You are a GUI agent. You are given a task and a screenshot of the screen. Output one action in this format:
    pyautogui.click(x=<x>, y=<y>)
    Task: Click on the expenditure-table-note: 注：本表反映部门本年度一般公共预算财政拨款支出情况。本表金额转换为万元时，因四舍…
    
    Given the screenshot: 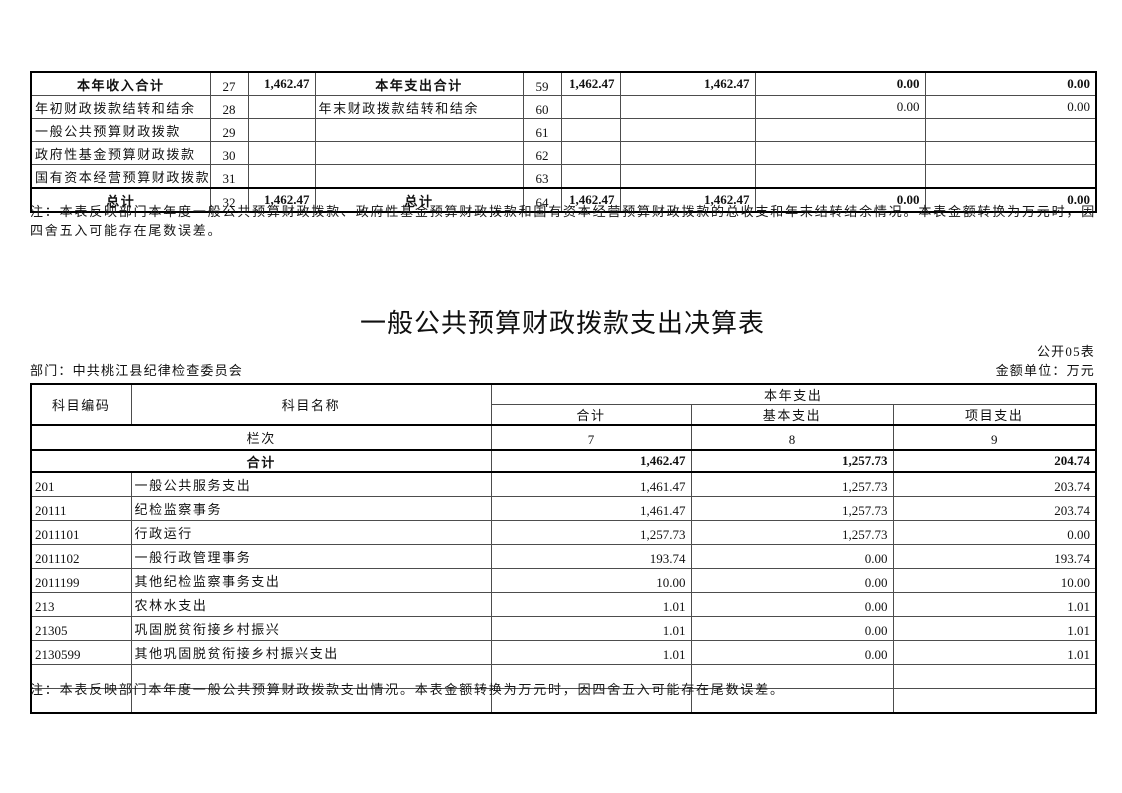 What is the action you would take?
    pyautogui.click(x=407, y=689)
    